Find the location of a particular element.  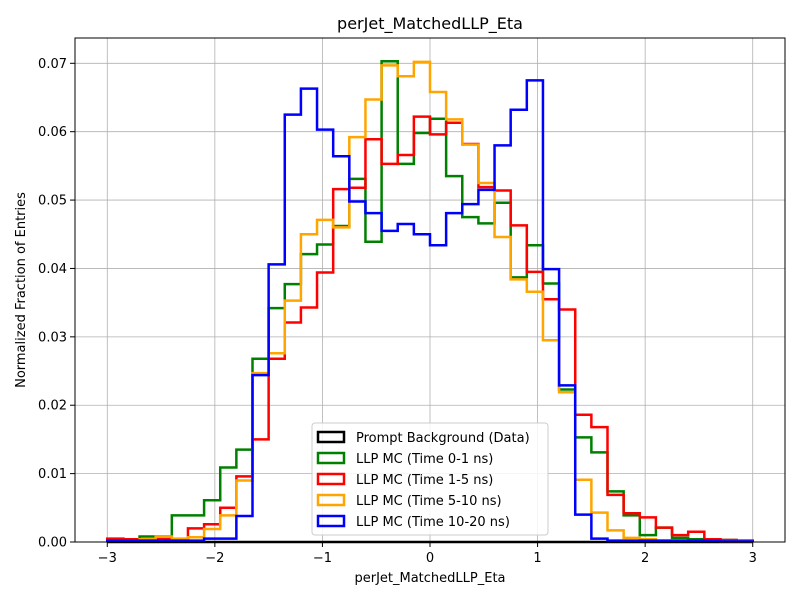

legend-label-1: LLP MC (Time 0-1 ns) is located at coordinates (424, 459).